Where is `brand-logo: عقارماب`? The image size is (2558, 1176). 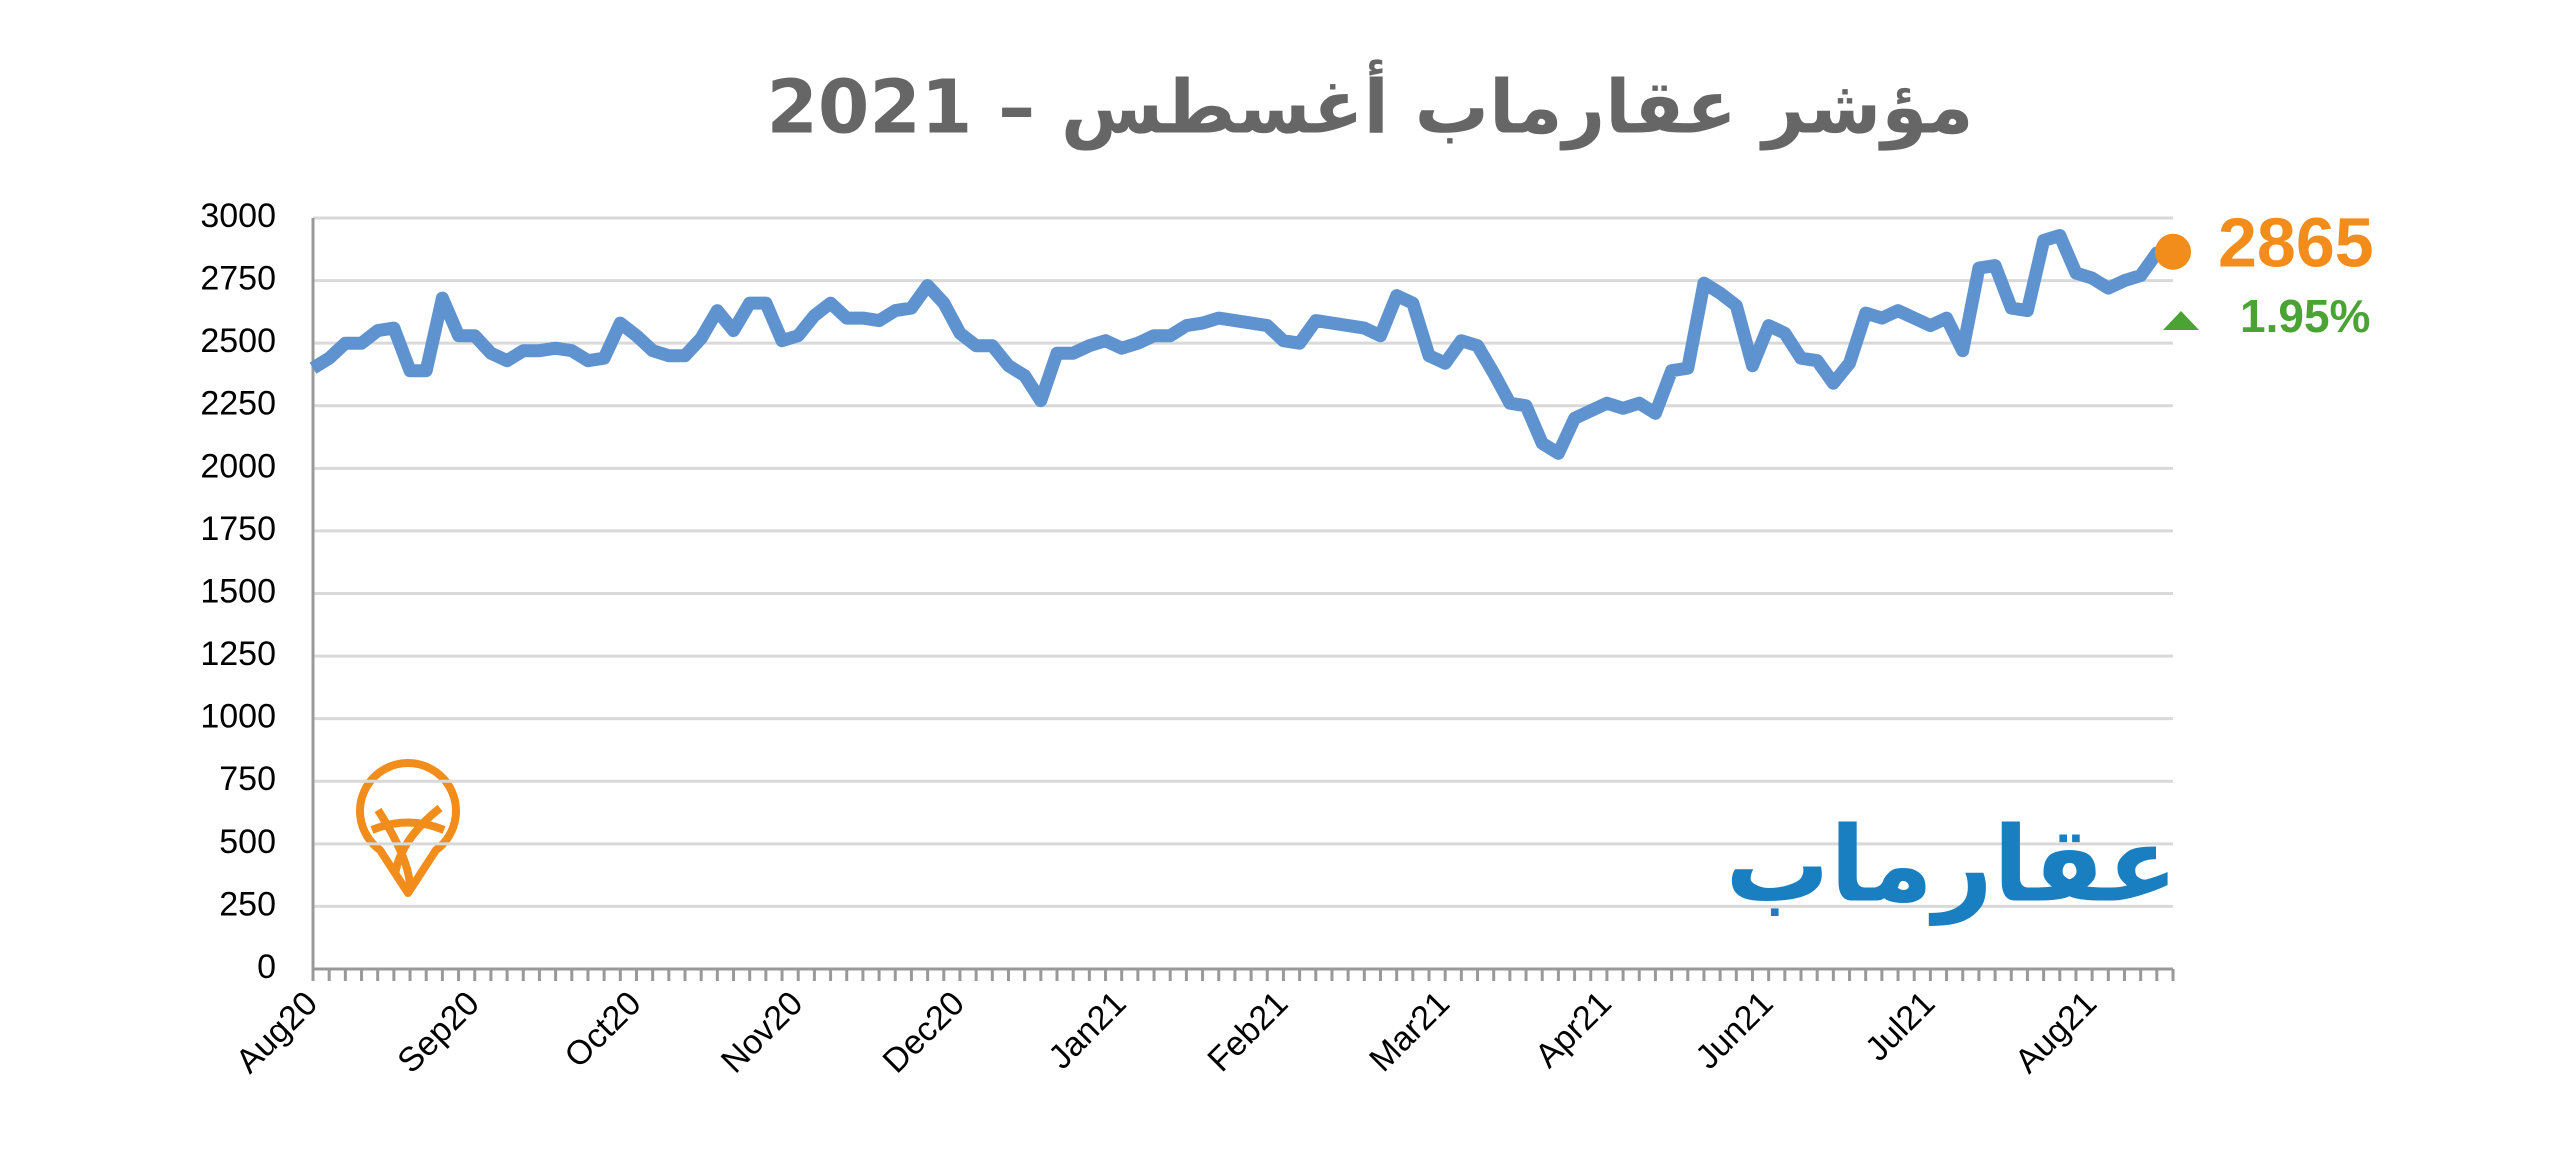 brand-logo: عقارماب is located at coordinates (1951, 864).